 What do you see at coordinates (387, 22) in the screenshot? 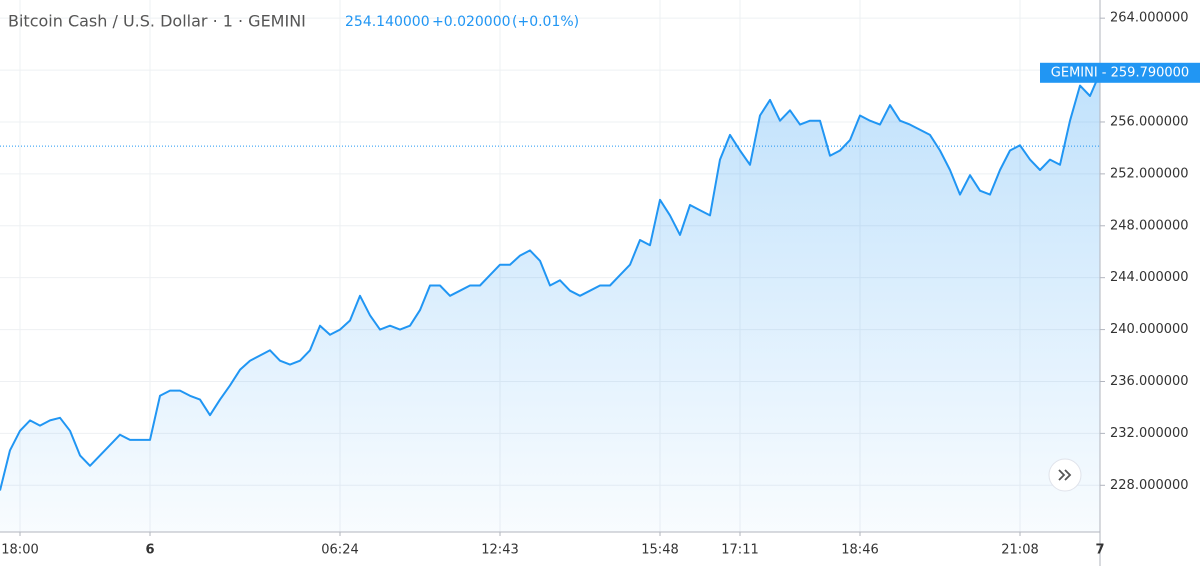
I see `last-price: 254.140000` at bounding box center [387, 22].